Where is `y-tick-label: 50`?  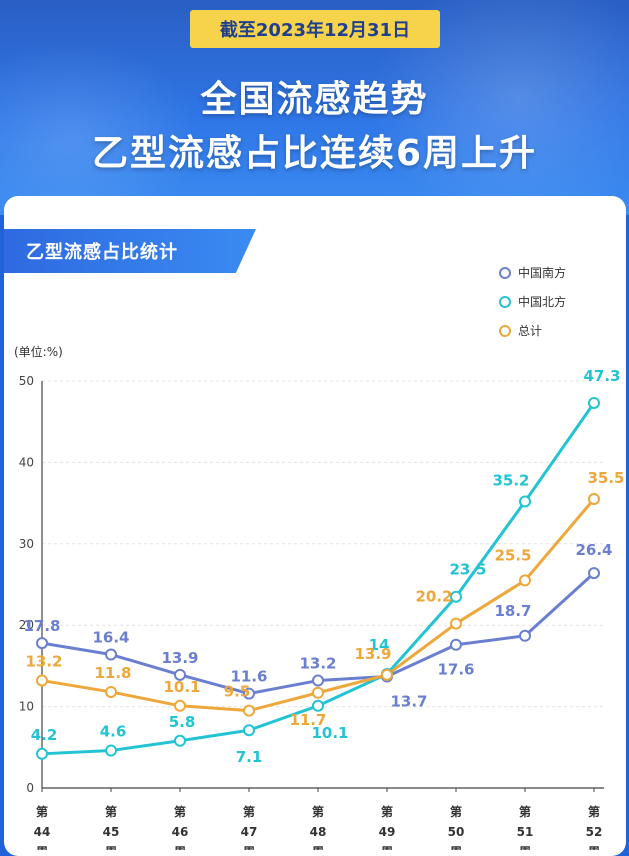
y-tick-label: 50 is located at coordinates (26, 381).